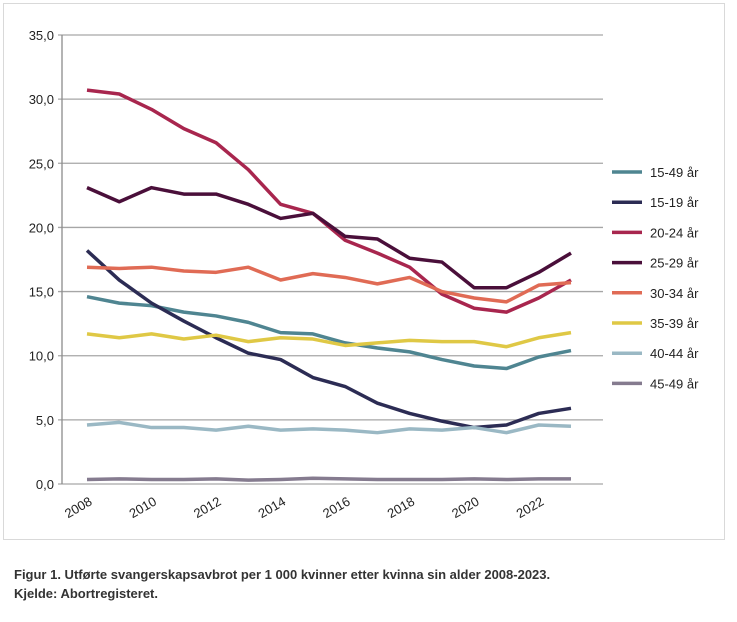 Image resolution: width=737 pixels, height=622 pixels. I want to click on y-tick-label: 10,0, so click(41, 356).